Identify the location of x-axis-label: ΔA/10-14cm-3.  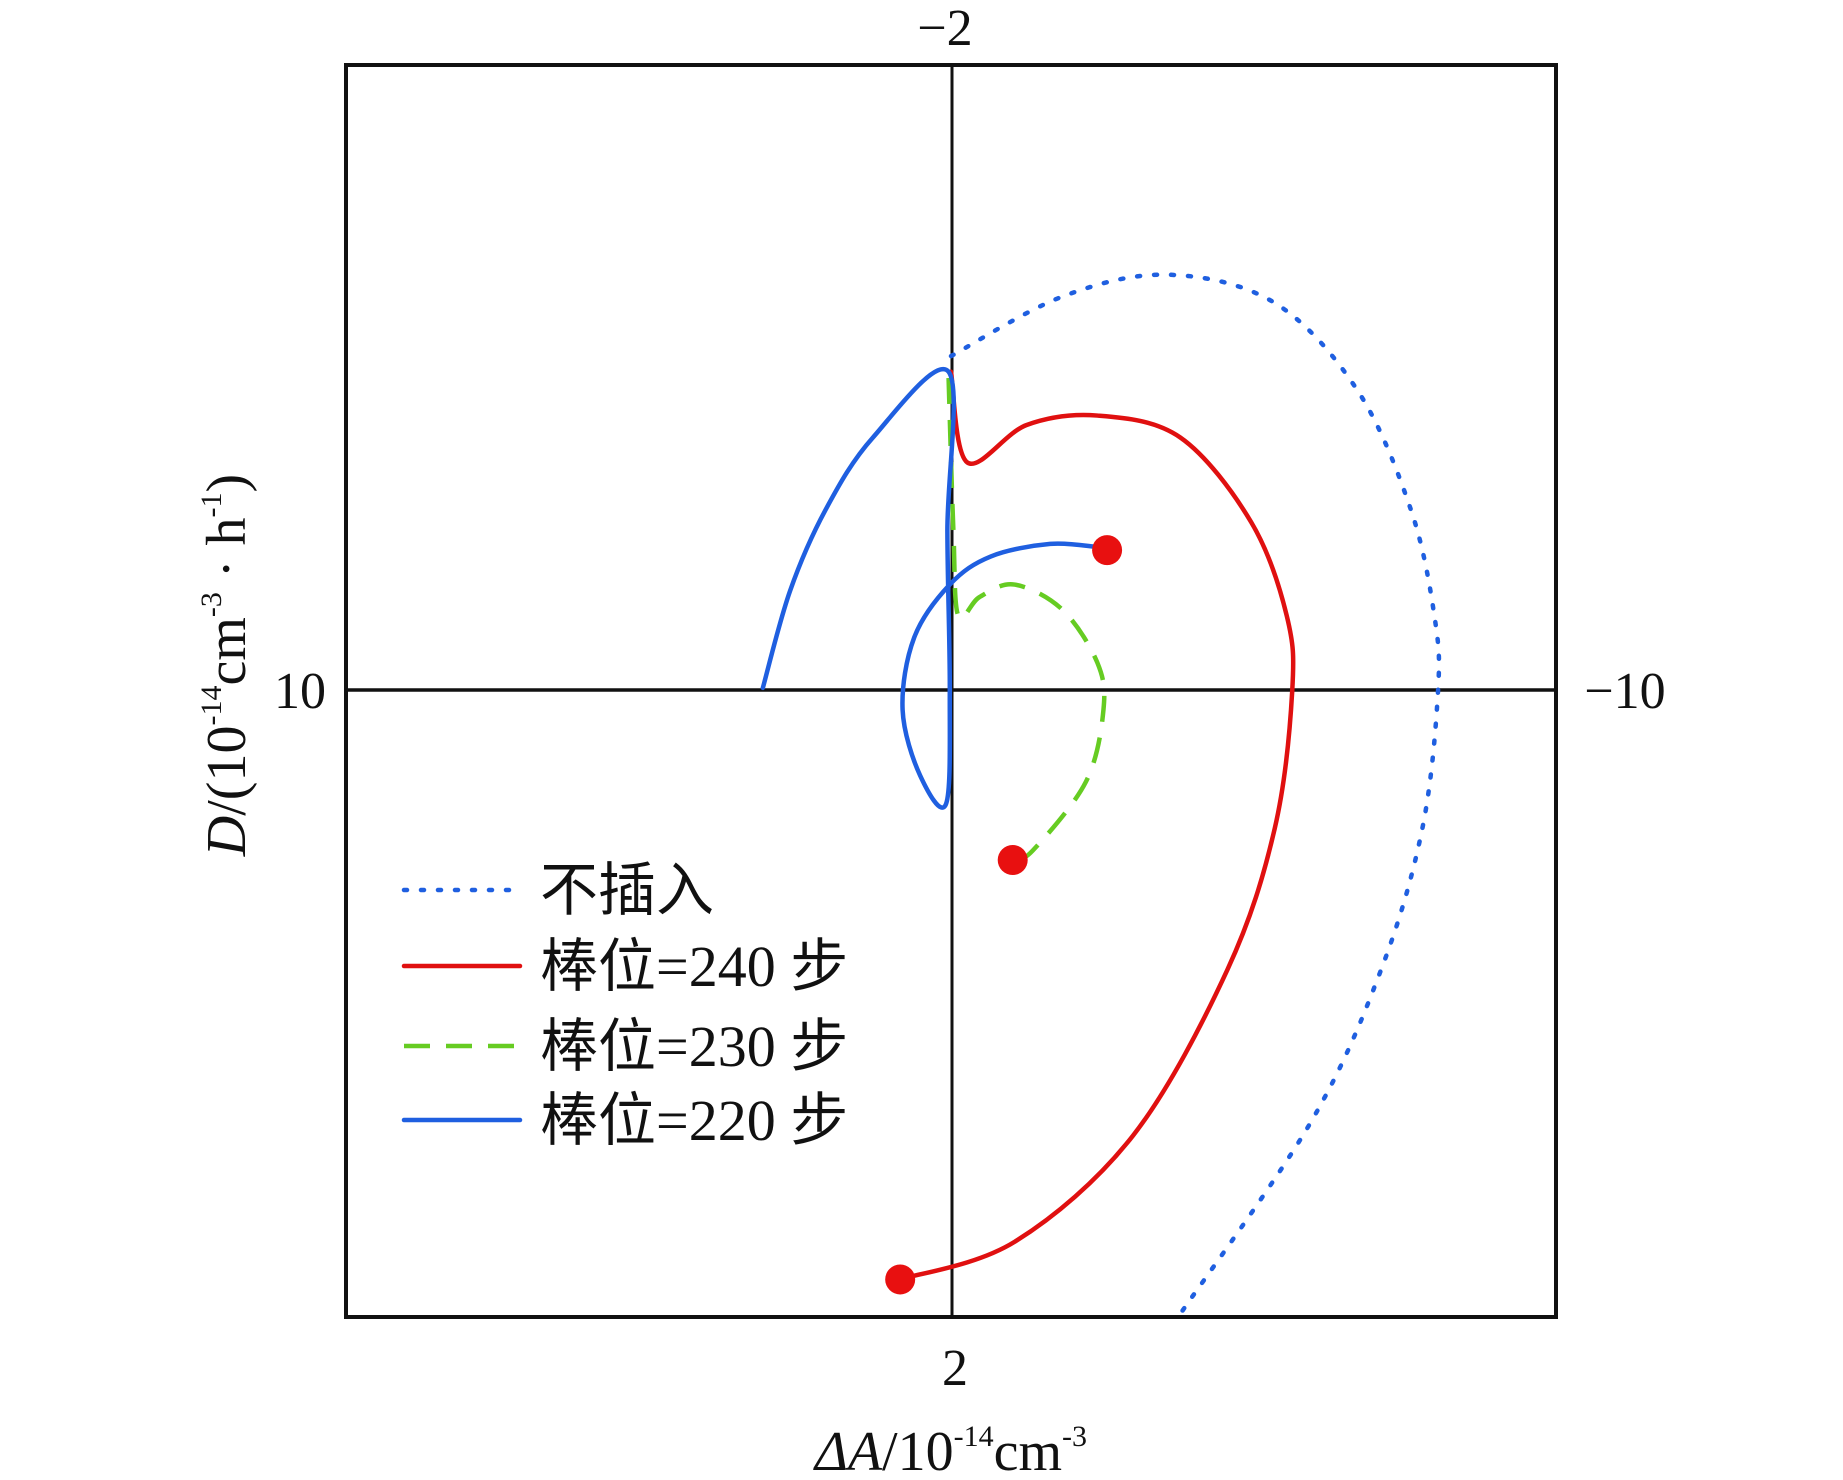
(950, 1450).